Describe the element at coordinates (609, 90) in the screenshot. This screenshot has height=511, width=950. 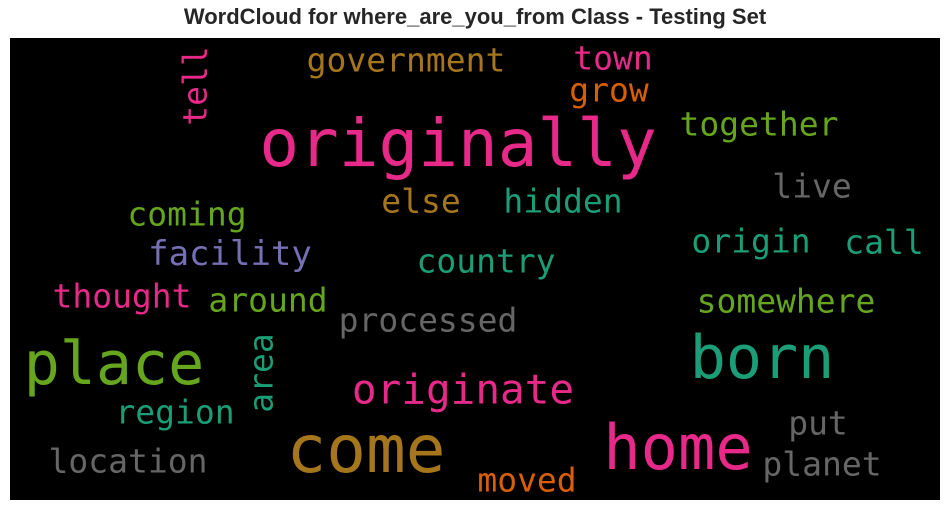
I see `word-grow: grow` at that location.